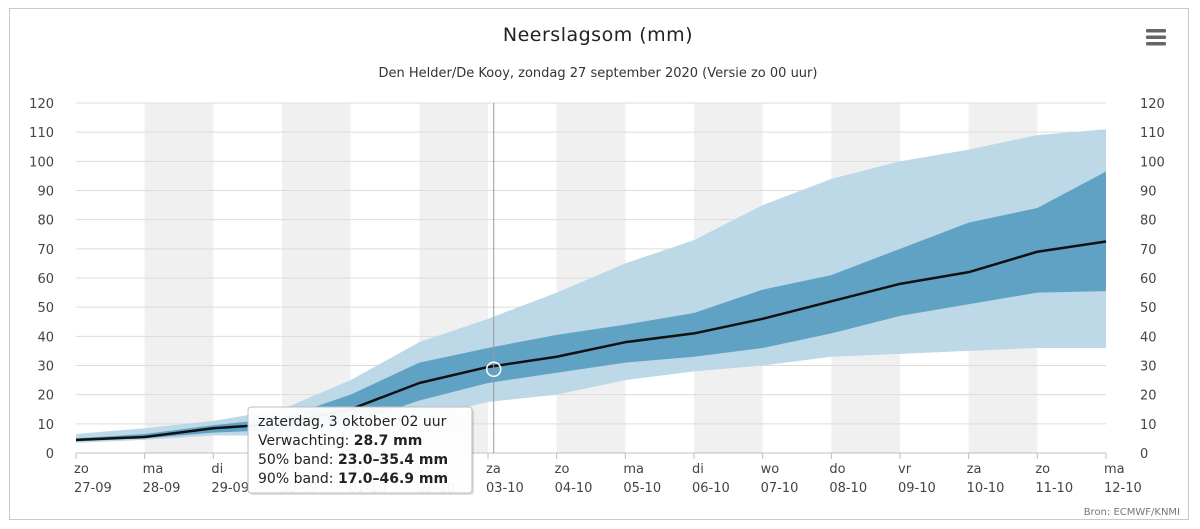 This screenshot has width=1200, height=529. What do you see at coordinates (162, 488) in the screenshot?
I see `x-tick-date: 28-09` at bounding box center [162, 488].